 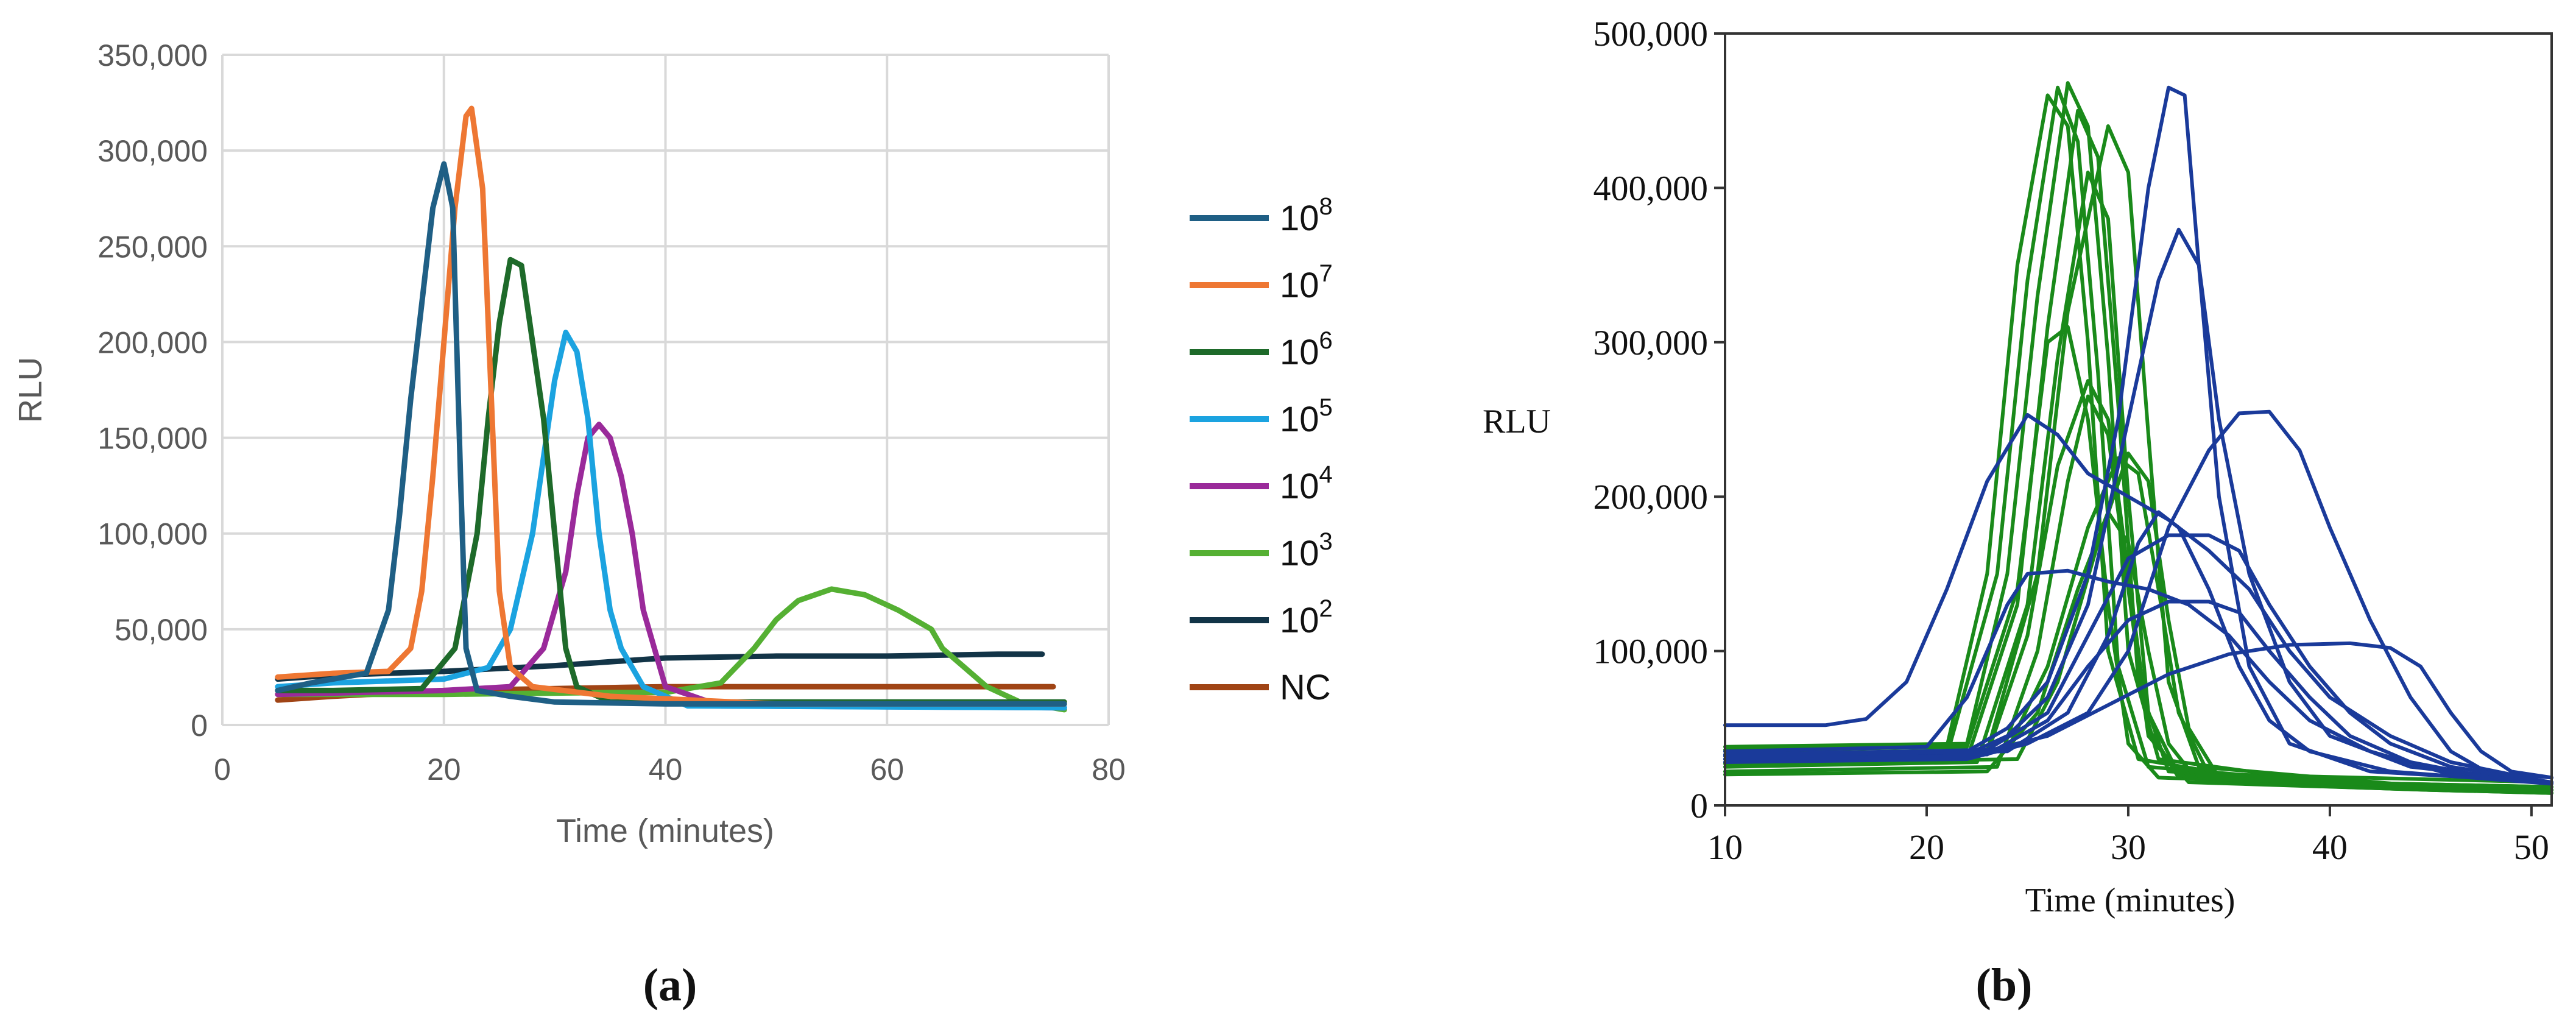 What do you see at coordinates (1306, 484) in the screenshot?
I see `chart-a-legend-label: 104` at bounding box center [1306, 484].